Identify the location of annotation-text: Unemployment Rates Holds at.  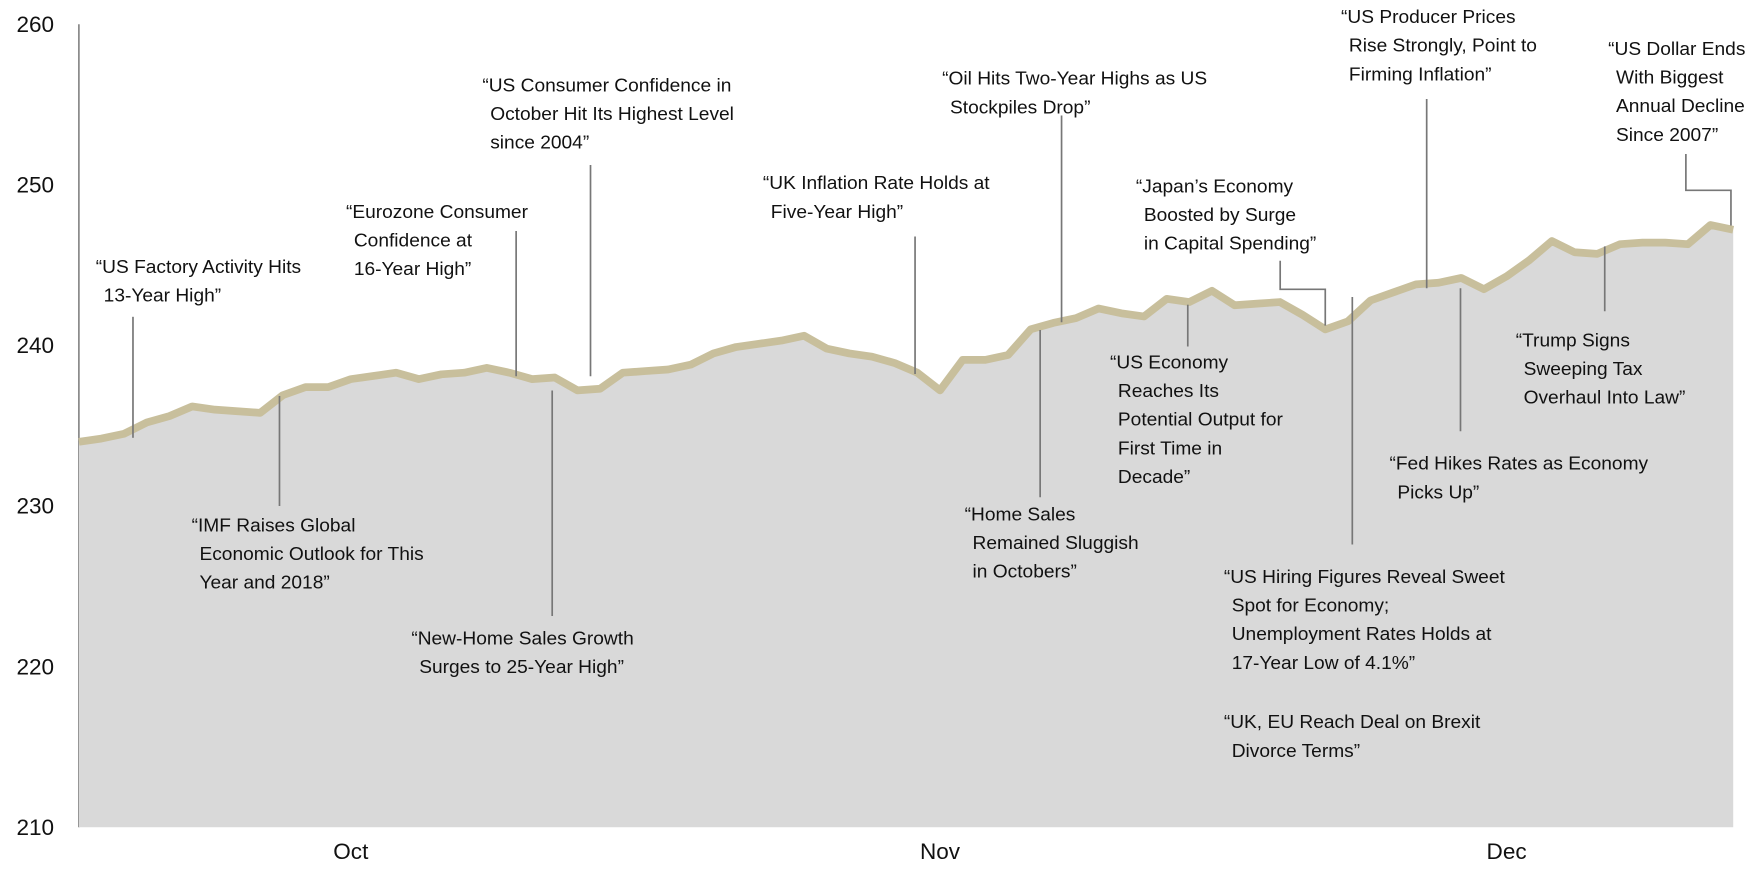
(1362, 634).